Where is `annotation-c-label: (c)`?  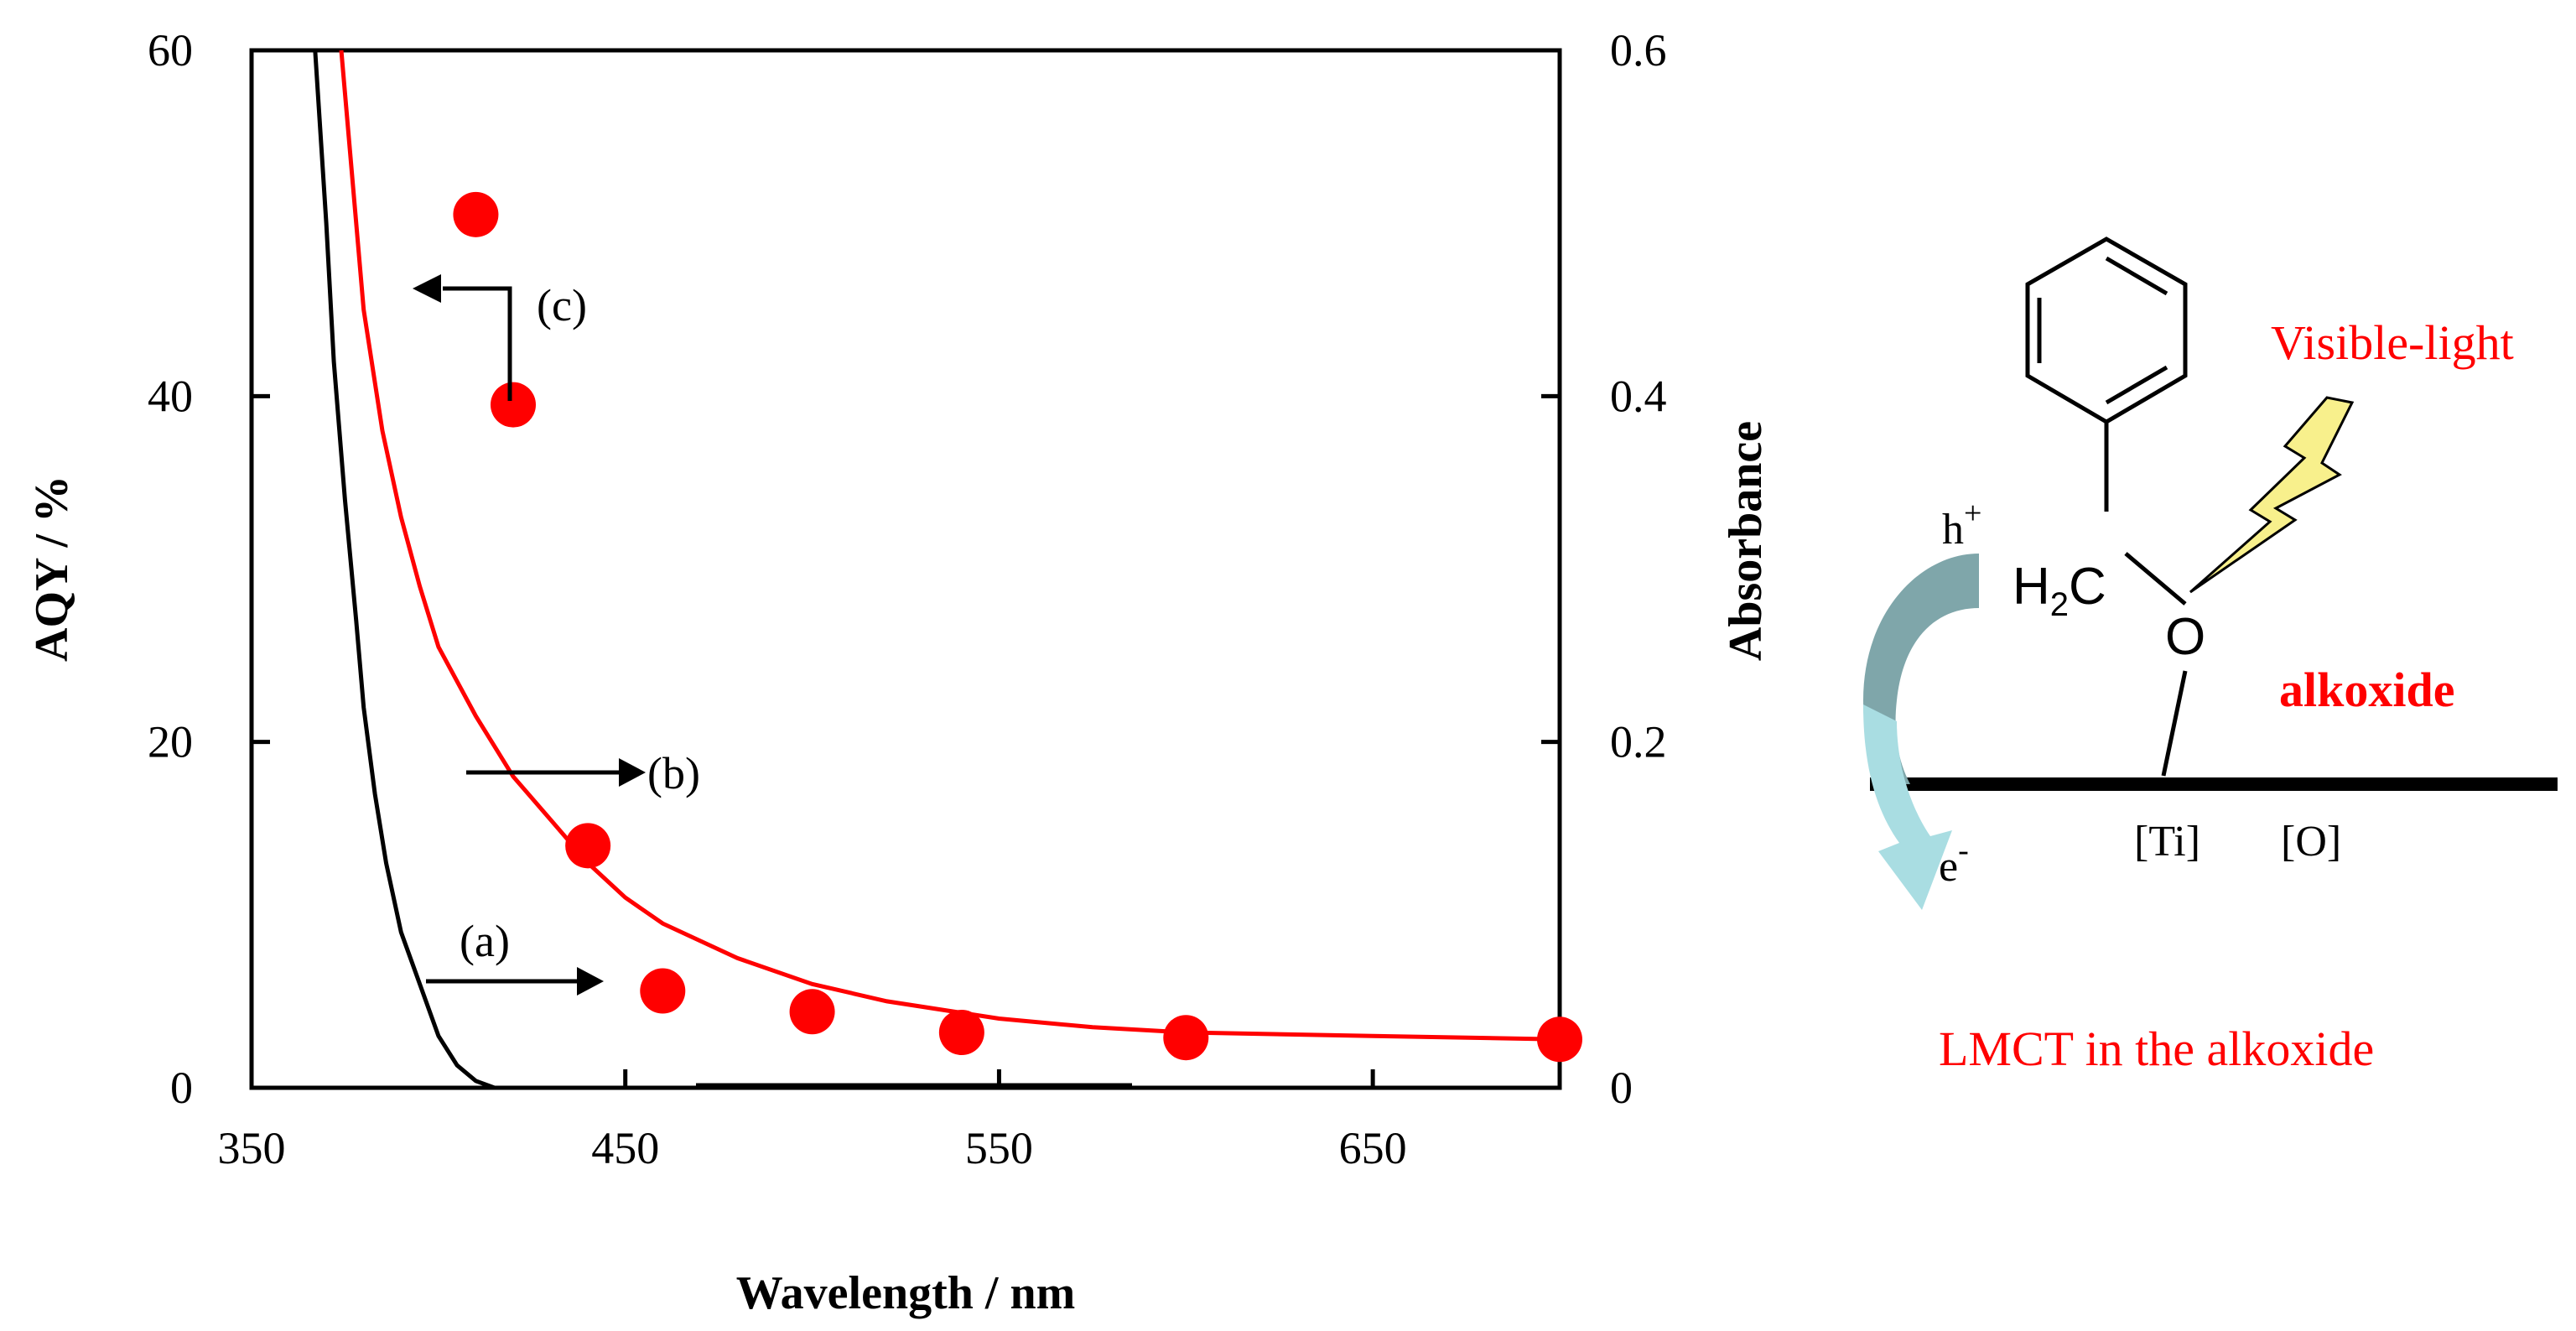
annotation-c-label: (c) is located at coordinates (562, 305).